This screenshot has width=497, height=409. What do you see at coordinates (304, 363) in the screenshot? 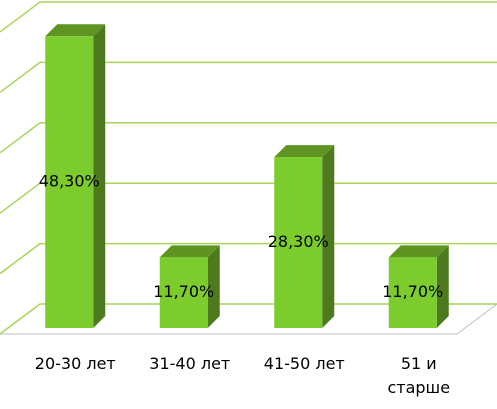
I see `x-tick-label: 41-50 лет` at bounding box center [304, 363].